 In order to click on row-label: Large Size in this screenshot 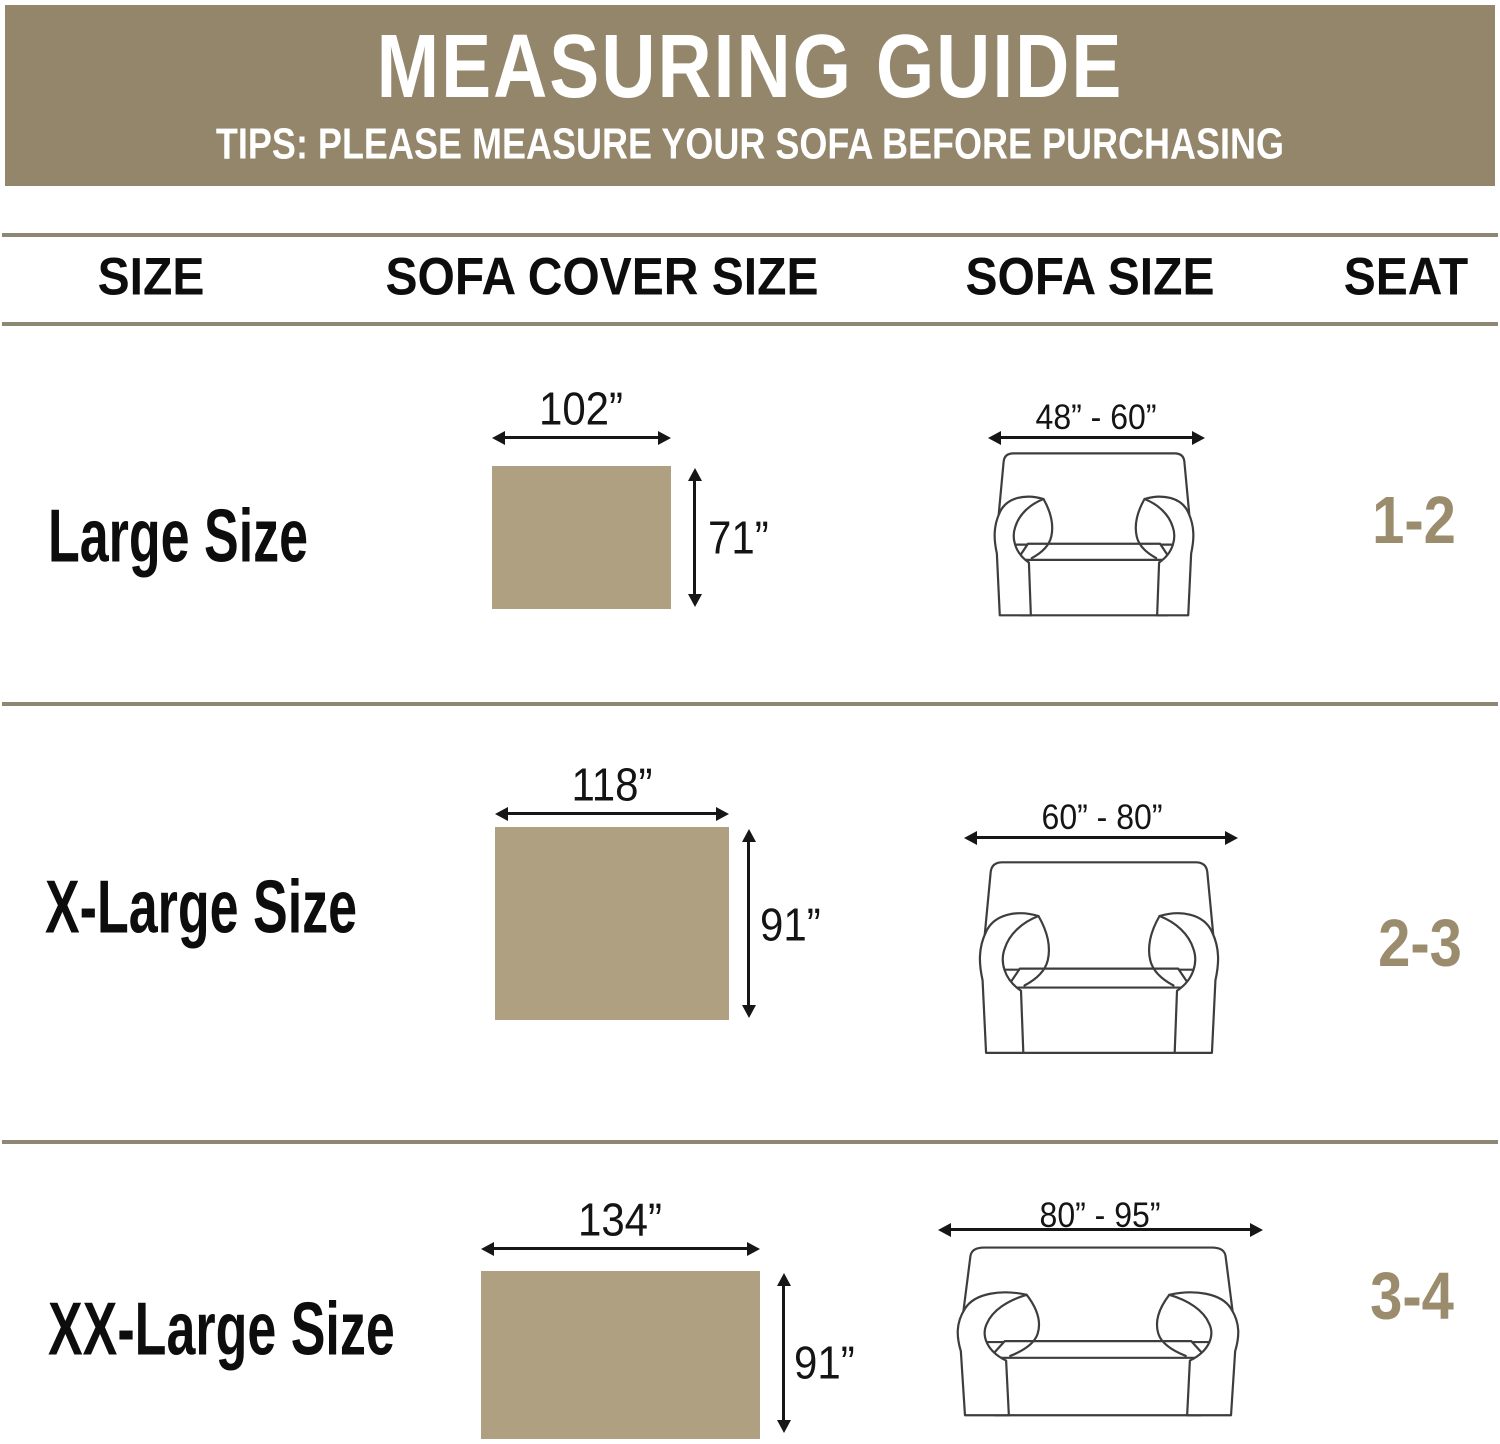, I will do `click(178, 537)`.